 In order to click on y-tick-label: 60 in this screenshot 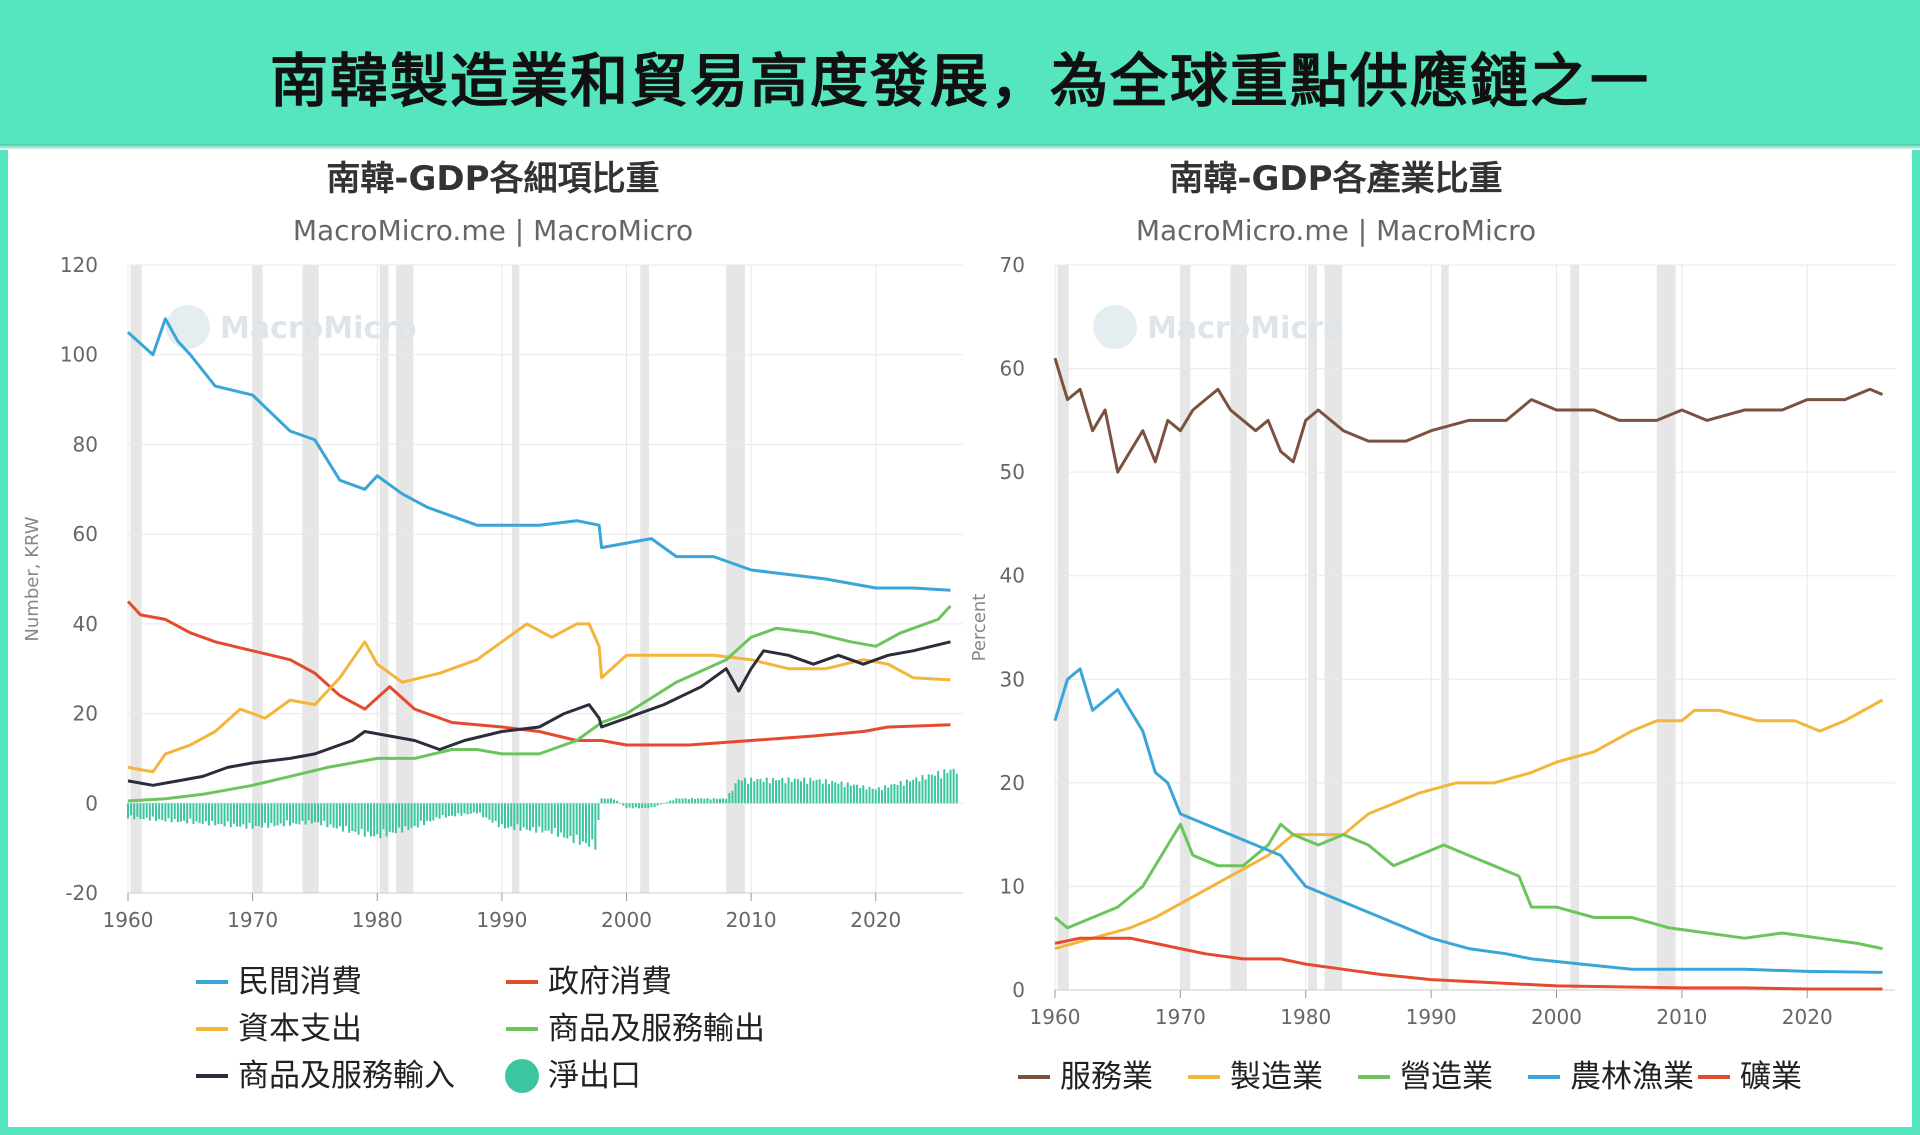, I will do `click(1012, 369)`.